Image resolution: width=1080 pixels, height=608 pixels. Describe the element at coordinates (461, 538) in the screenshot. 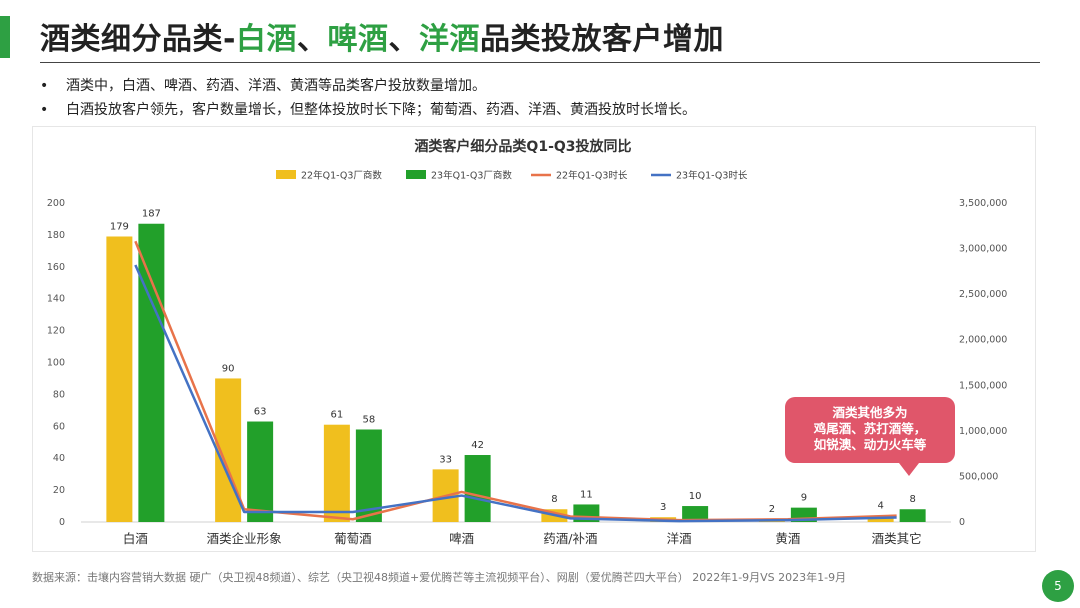

I see `category-label: 啤酒` at that location.